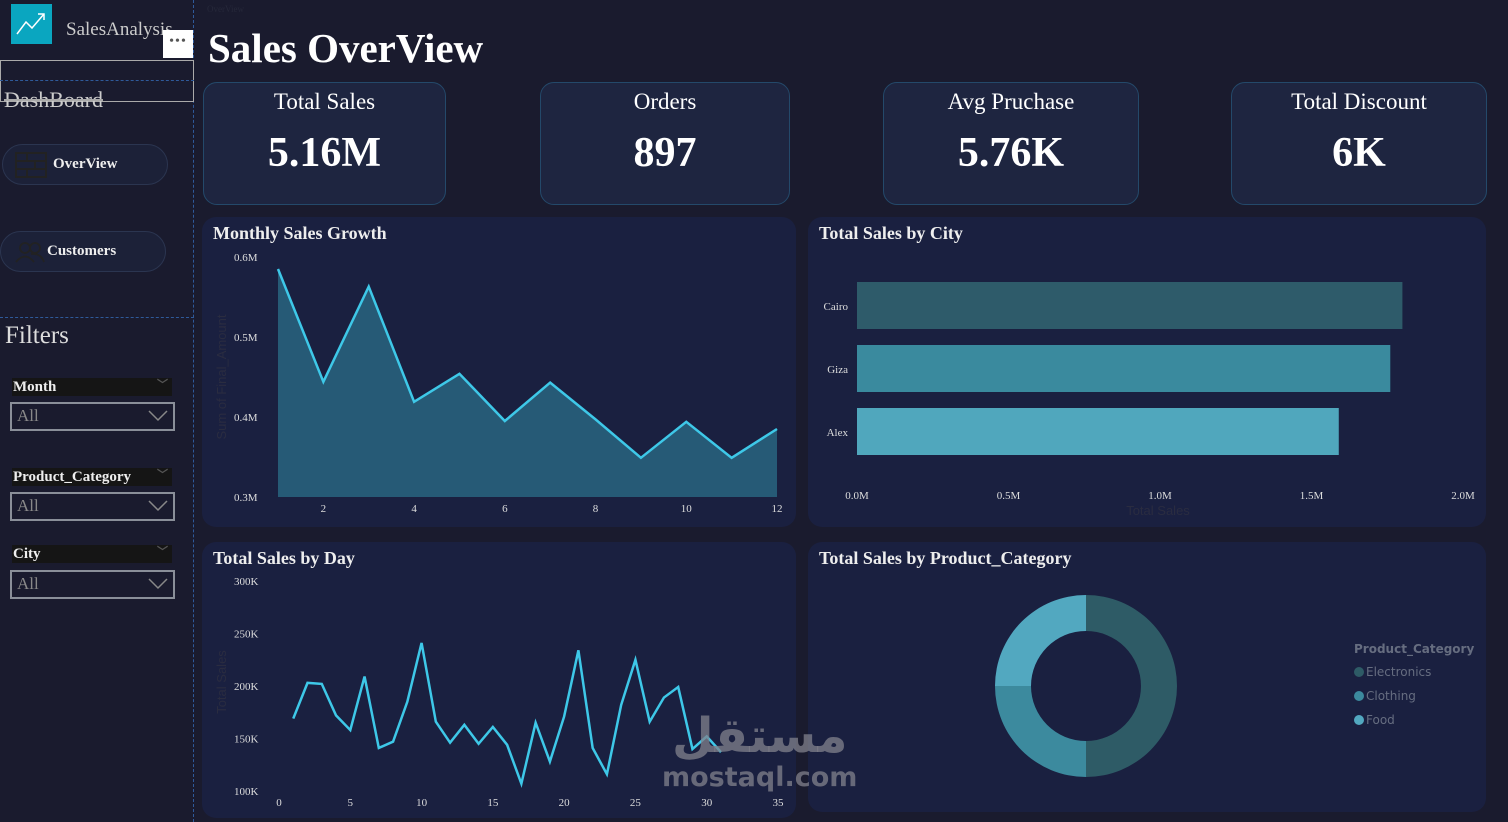  What do you see at coordinates (324, 101) in the screenshot?
I see `kpi-label: Total Sales` at bounding box center [324, 101].